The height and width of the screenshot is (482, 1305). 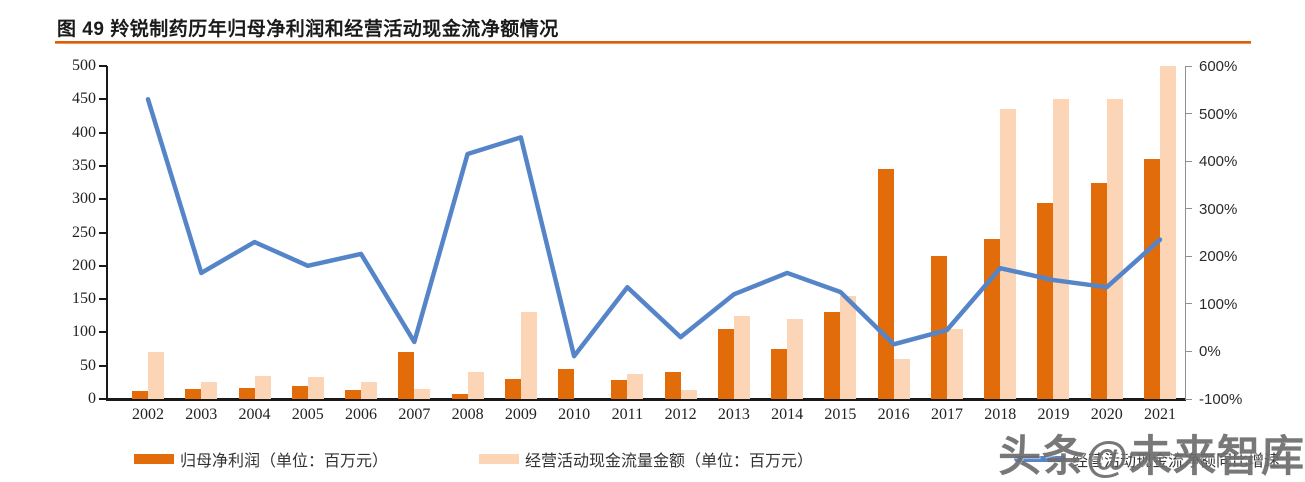 I want to click on bar-net-profit-2017, so click(x=938, y=327).